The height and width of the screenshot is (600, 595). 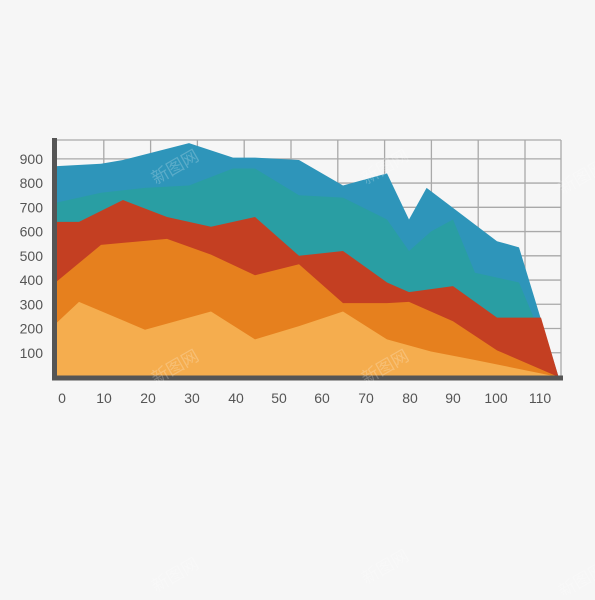 I want to click on x-tick-label: 30, so click(x=192, y=398).